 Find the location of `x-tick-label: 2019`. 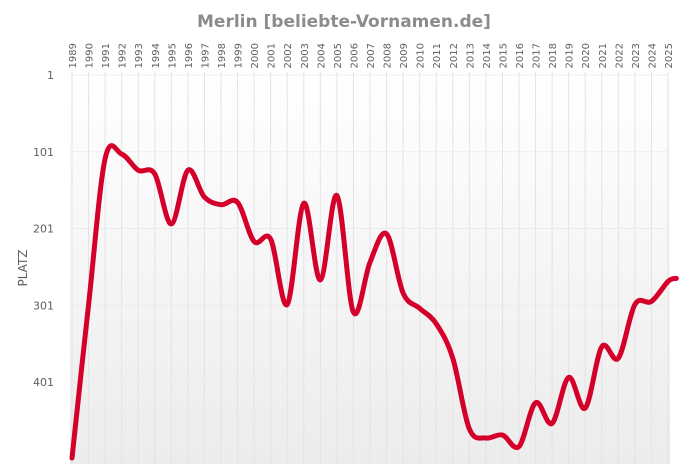

x-tick-label: 2019 is located at coordinates (570, 55).